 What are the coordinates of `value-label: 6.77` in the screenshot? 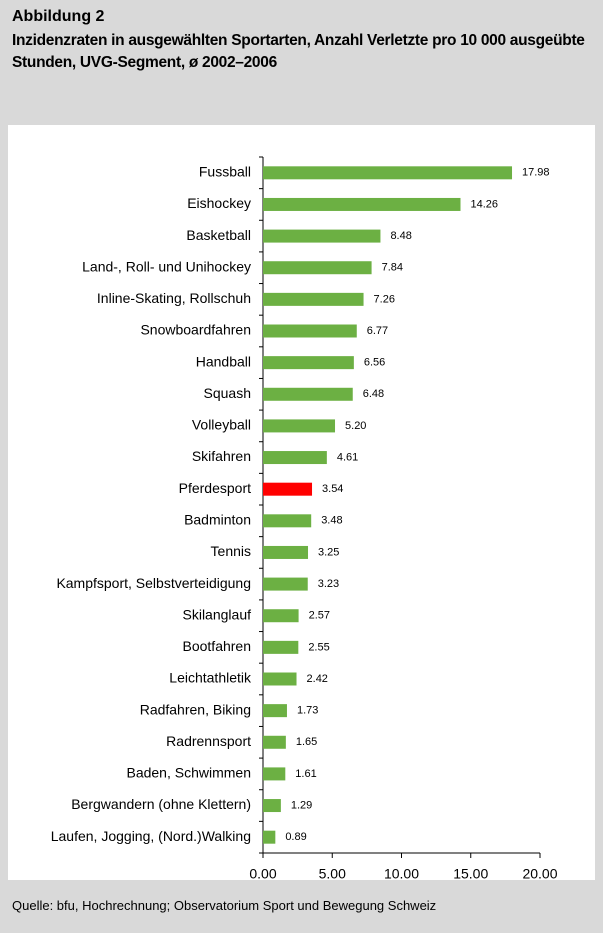 It's located at (377, 331).